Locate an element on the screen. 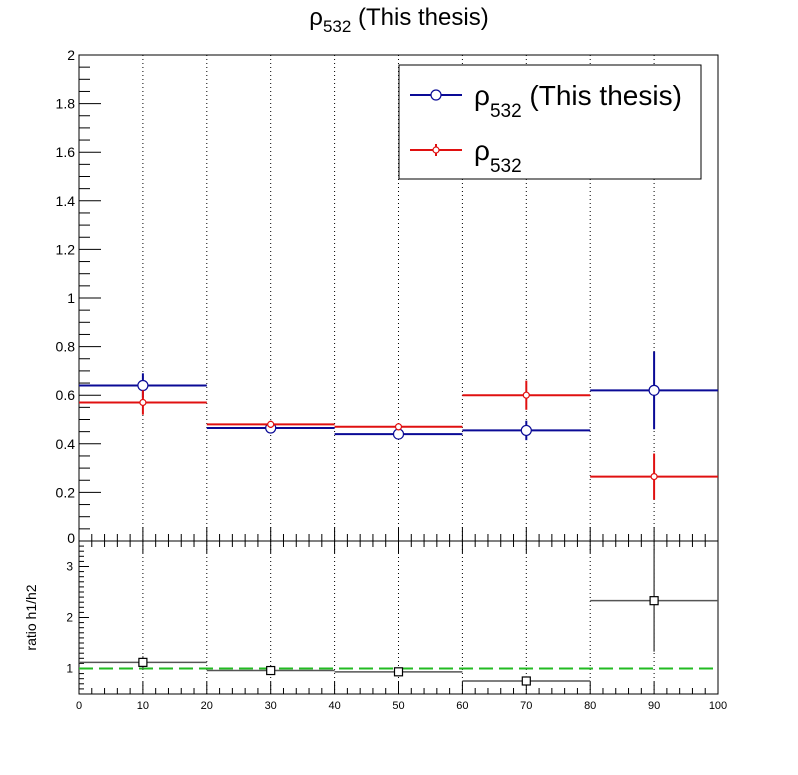  ratio-x-tick-label: 50 is located at coordinates (398, 706).